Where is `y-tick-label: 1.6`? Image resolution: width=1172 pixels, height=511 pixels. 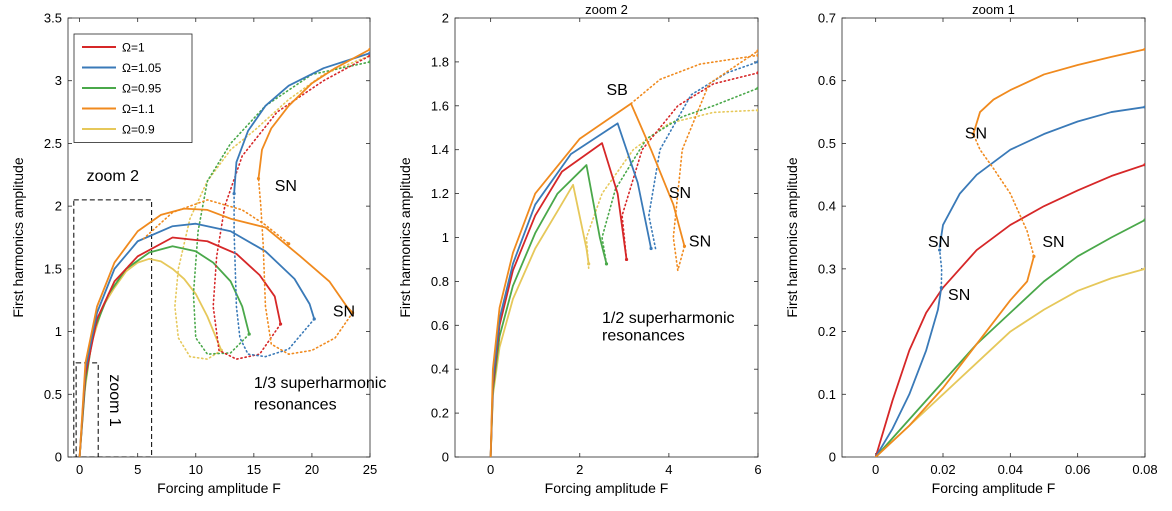
y-tick-label: 1.6 is located at coordinates (440, 105).